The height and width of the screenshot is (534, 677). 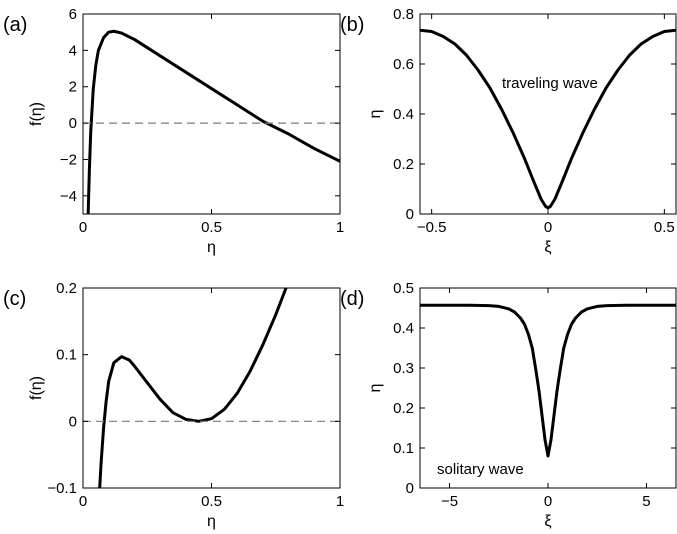 I want to click on y-tick-label: −0.1, so click(x=62, y=488).